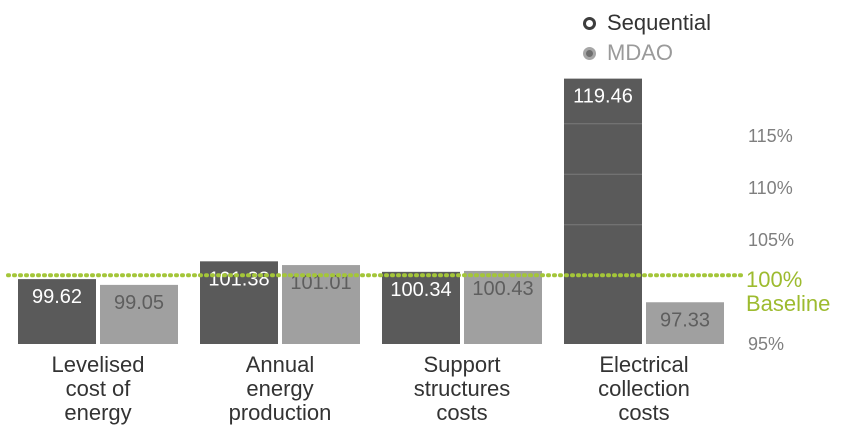 This screenshot has width=857, height=436. Describe the element at coordinates (788, 303) in the screenshot. I see `baseline-label-text: Baseline` at that location.